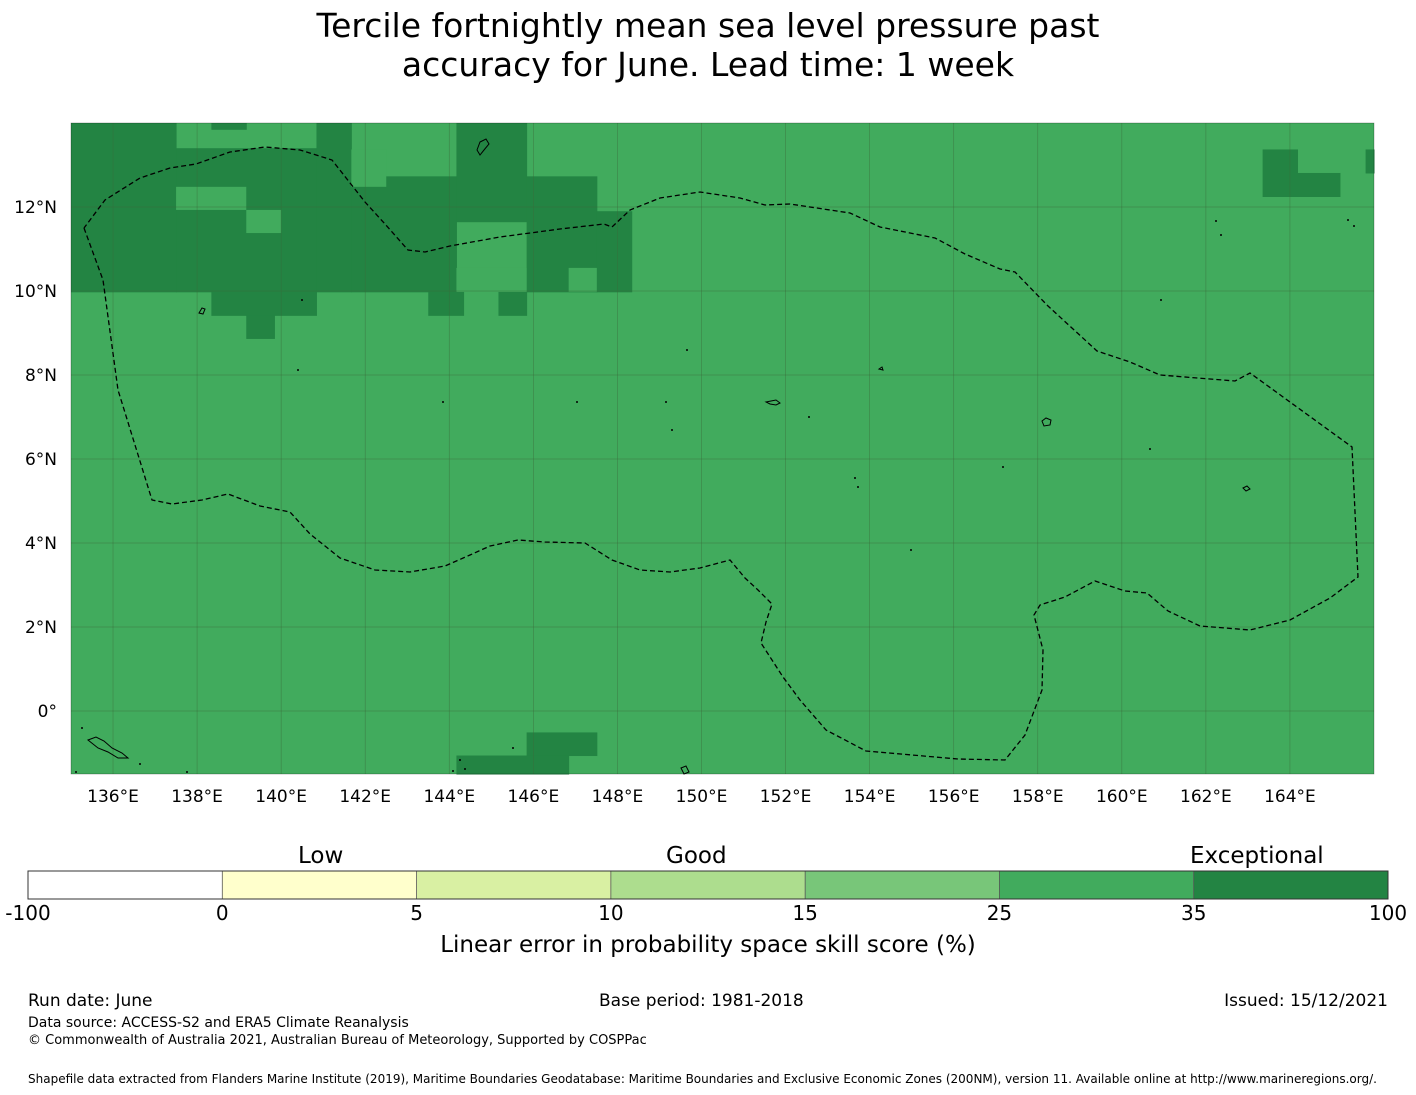 This screenshot has height=1095, width=1416. What do you see at coordinates (772, 402) in the screenshot?
I see `island-chuuk` at bounding box center [772, 402].